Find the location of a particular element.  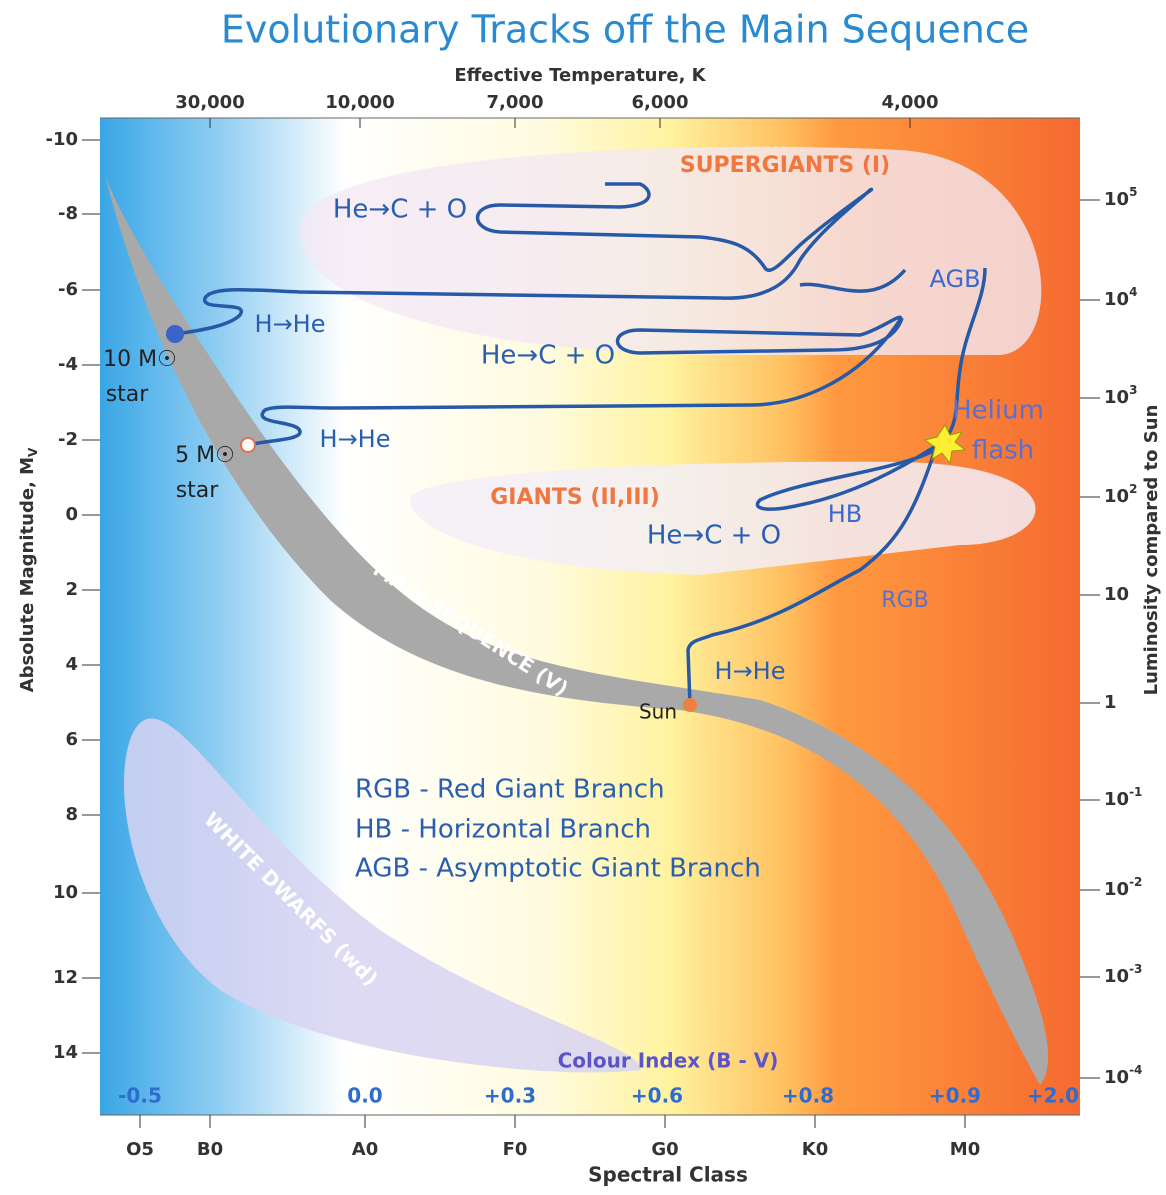

right-tick-label: 10⁻⁴ is located at coordinates (1123, 1076).